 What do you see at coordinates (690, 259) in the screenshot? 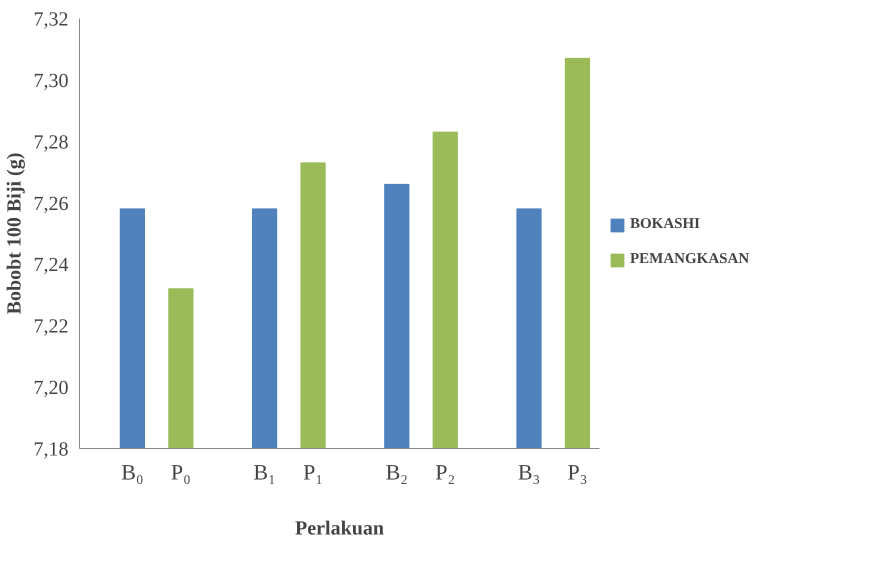
I see `legend-label: PEMANGKASAN` at bounding box center [690, 259].